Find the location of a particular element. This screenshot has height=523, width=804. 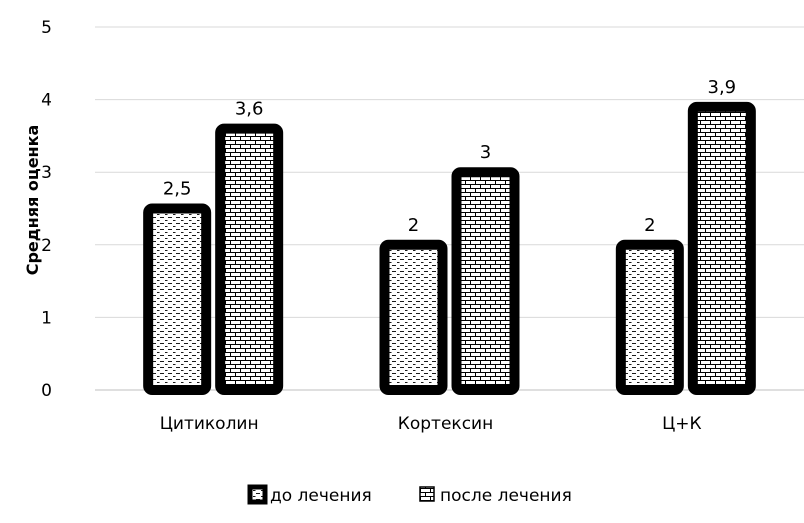

data-label: 2,5 is located at coordinates (177, 189).